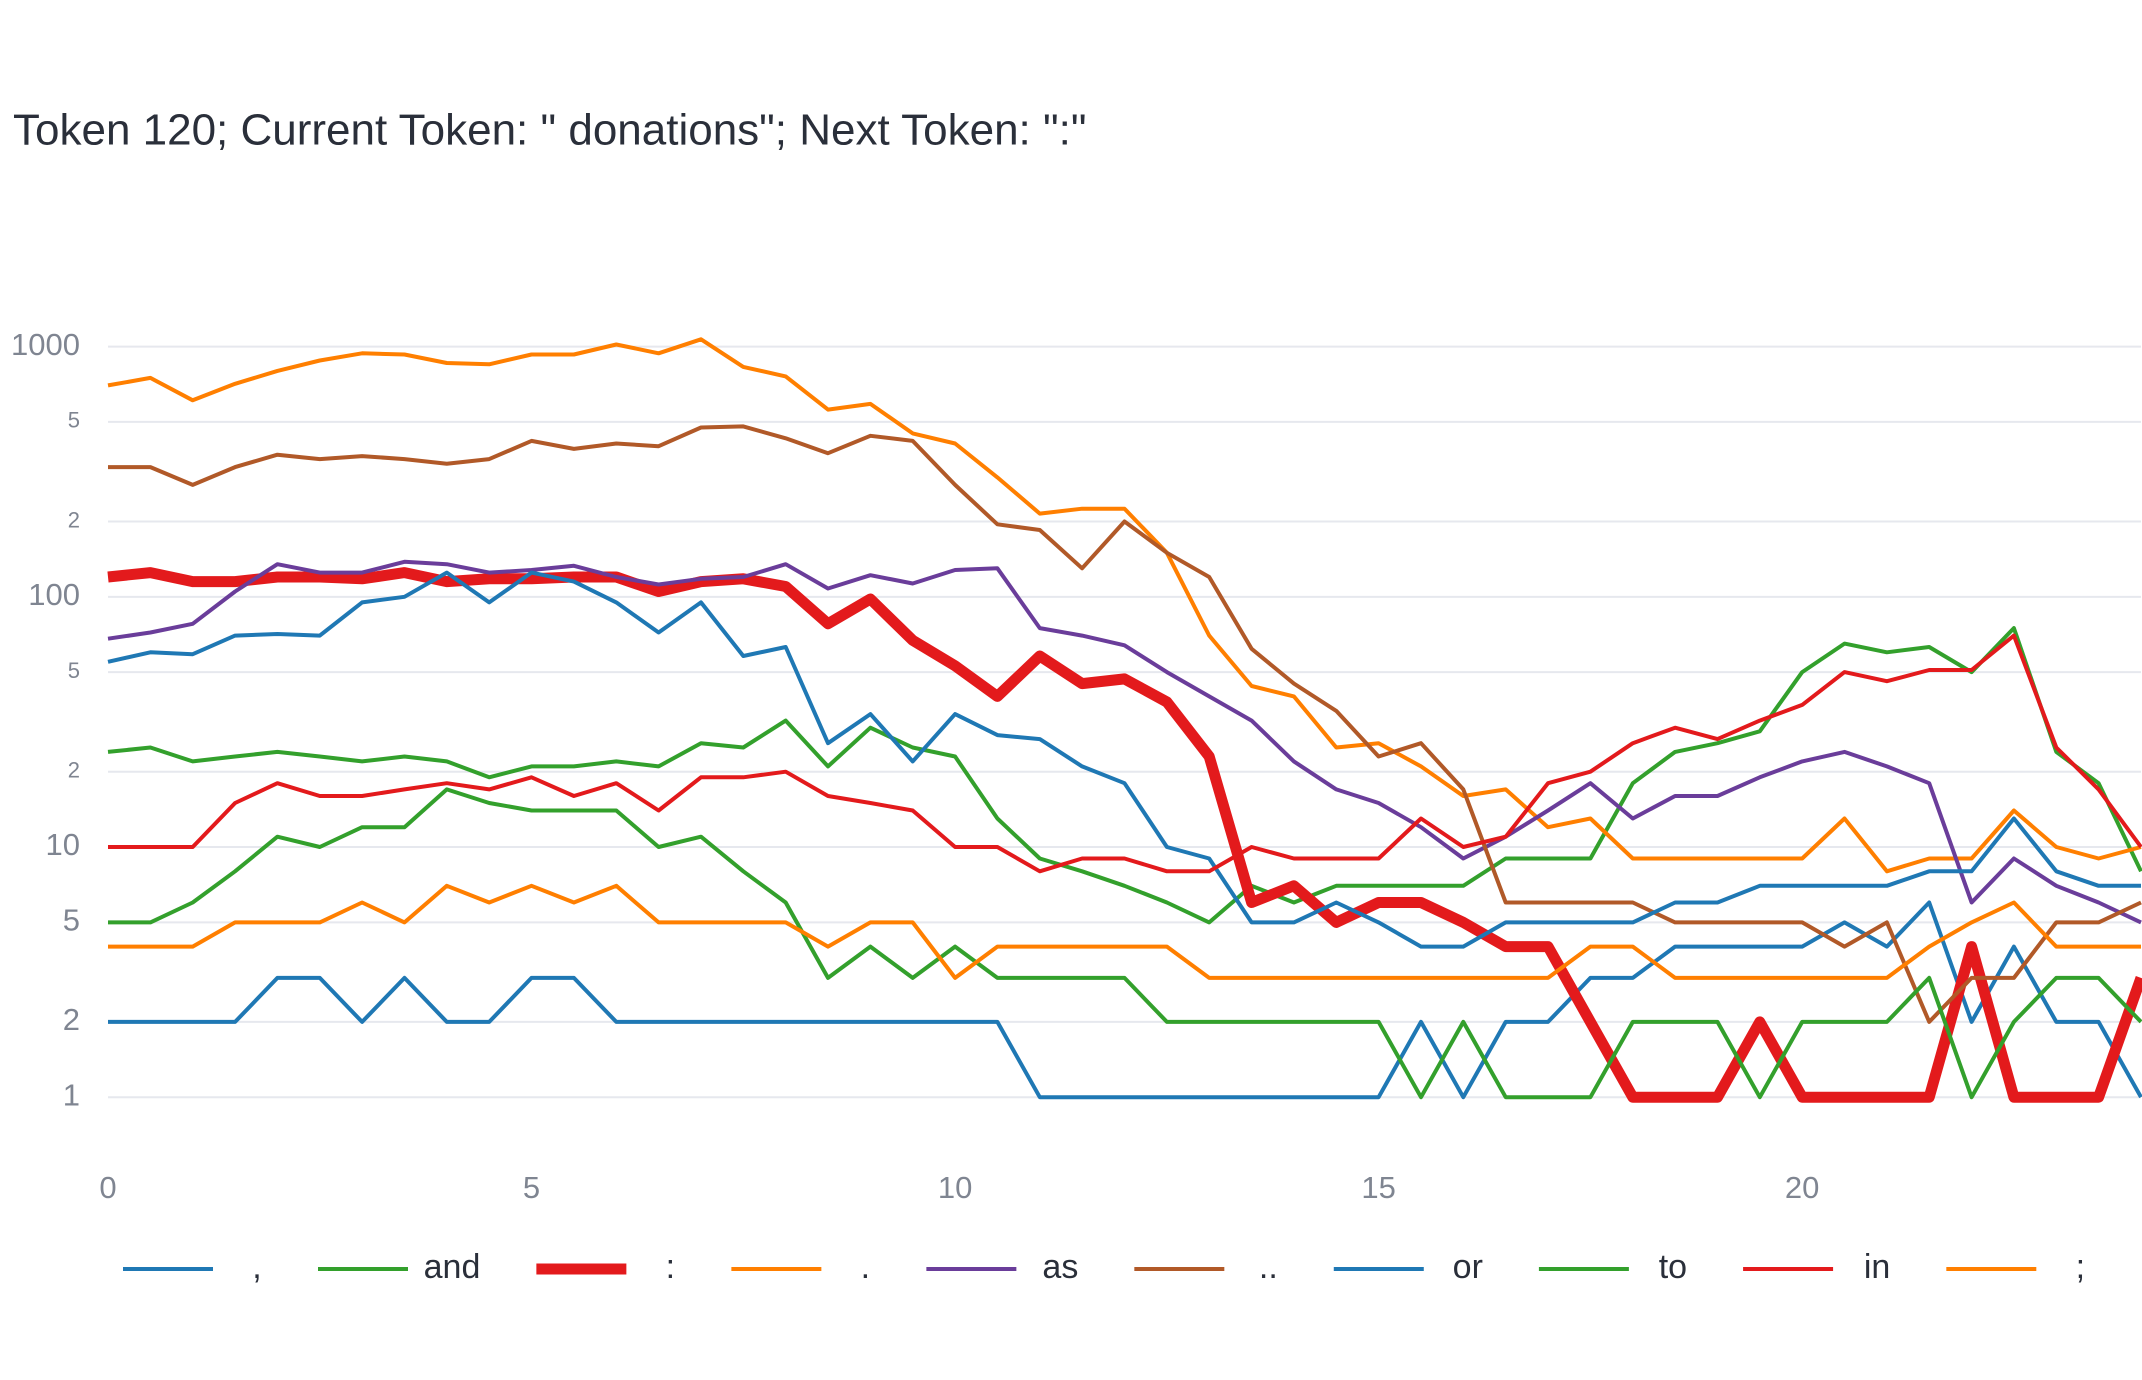  Describe the element at coordinates (2080, 1267) in the screenshot. I see `legend-label: ;` at that location.